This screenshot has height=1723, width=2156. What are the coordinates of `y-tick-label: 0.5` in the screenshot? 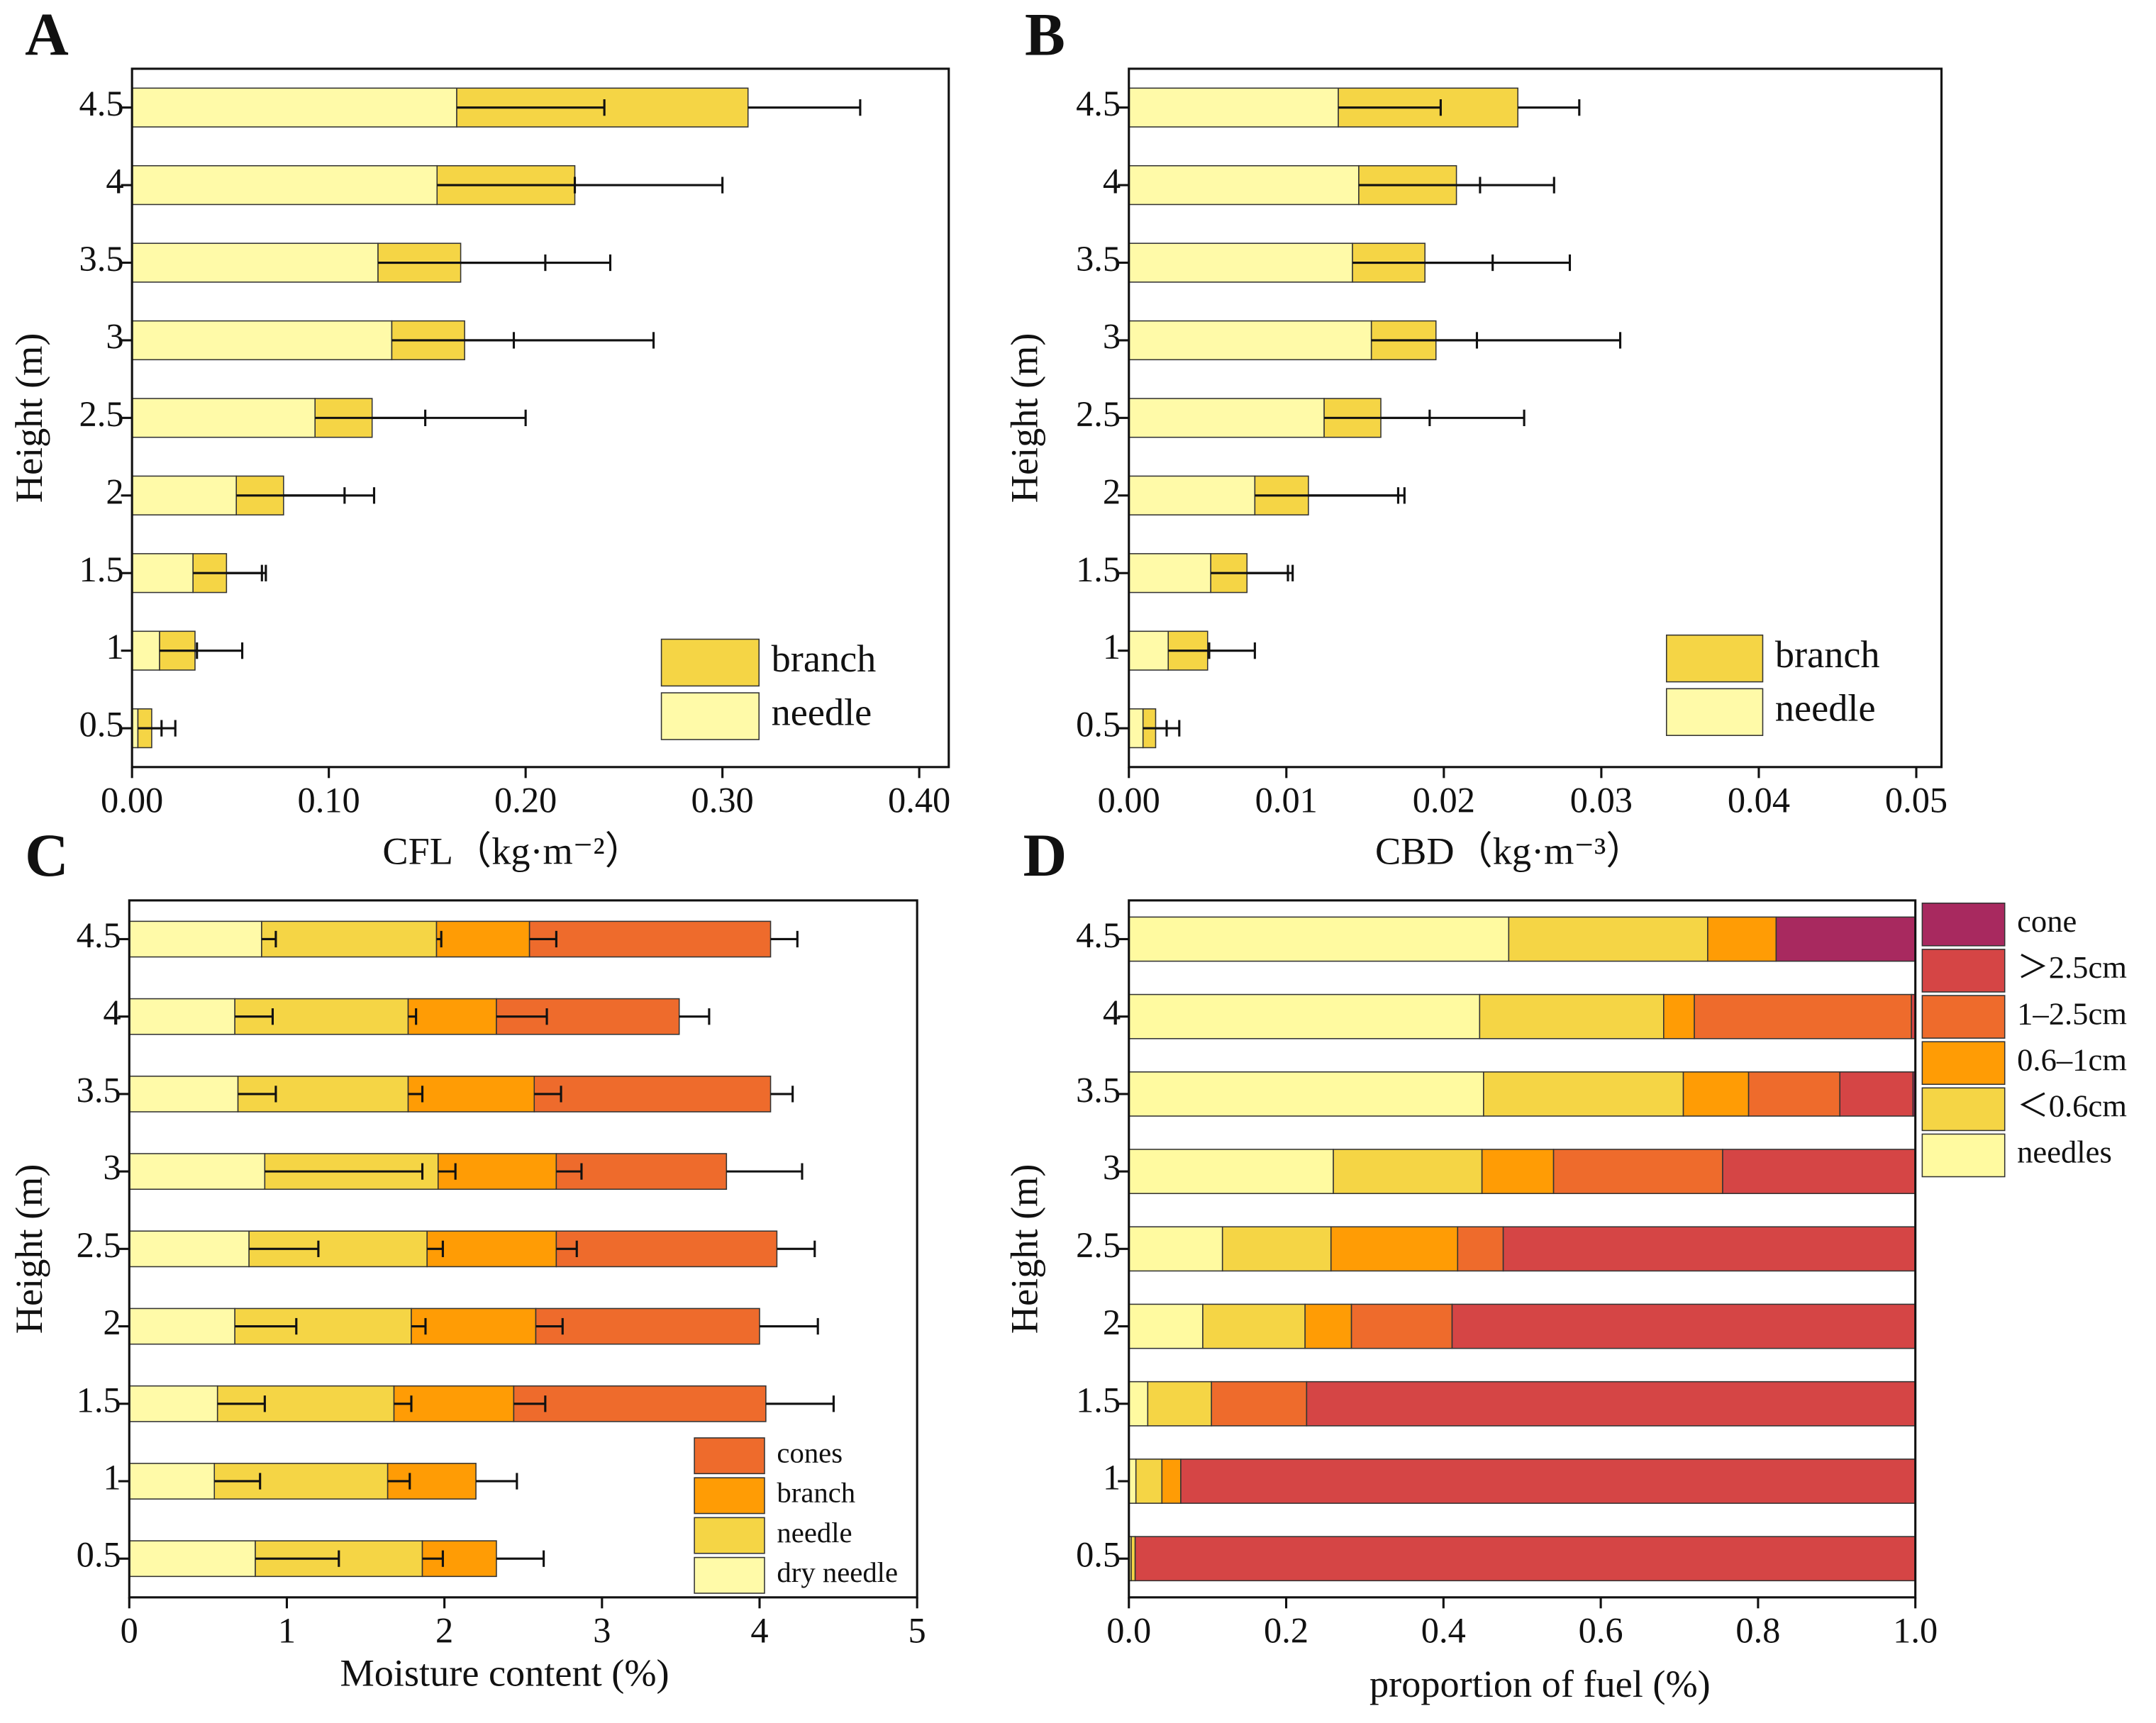 It's located at (1098, 1555).